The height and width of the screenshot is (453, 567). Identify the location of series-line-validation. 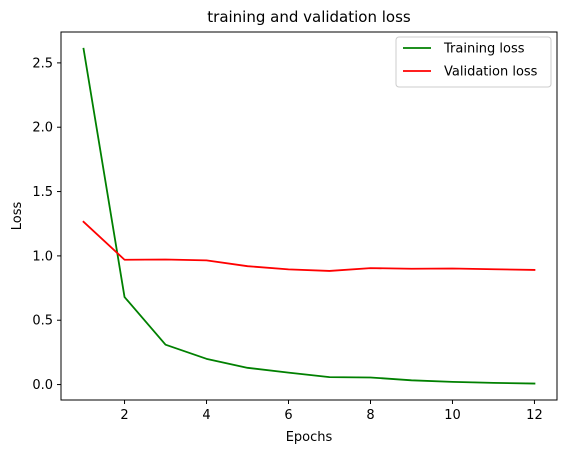
(309, 246).